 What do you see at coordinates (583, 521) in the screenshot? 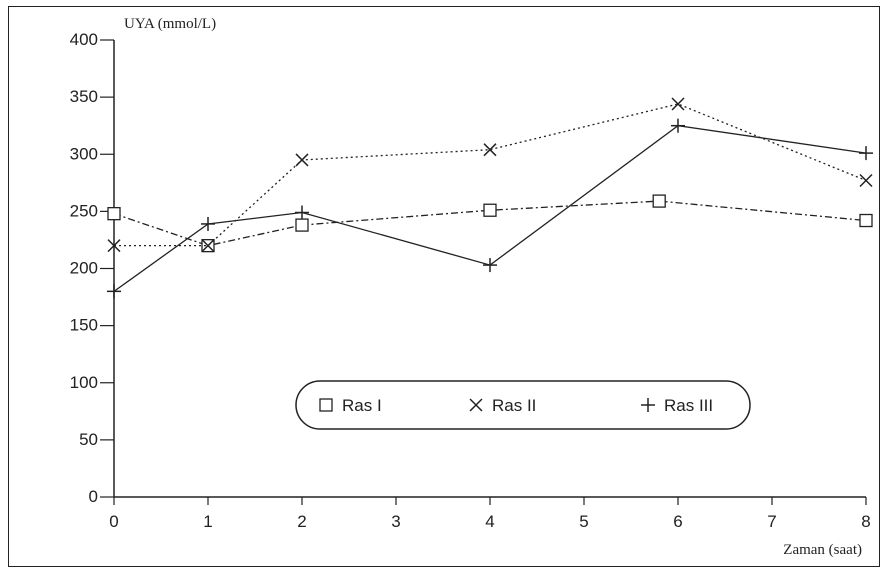
I see `x-tick-label: 5` at bounding box center [583, 521].